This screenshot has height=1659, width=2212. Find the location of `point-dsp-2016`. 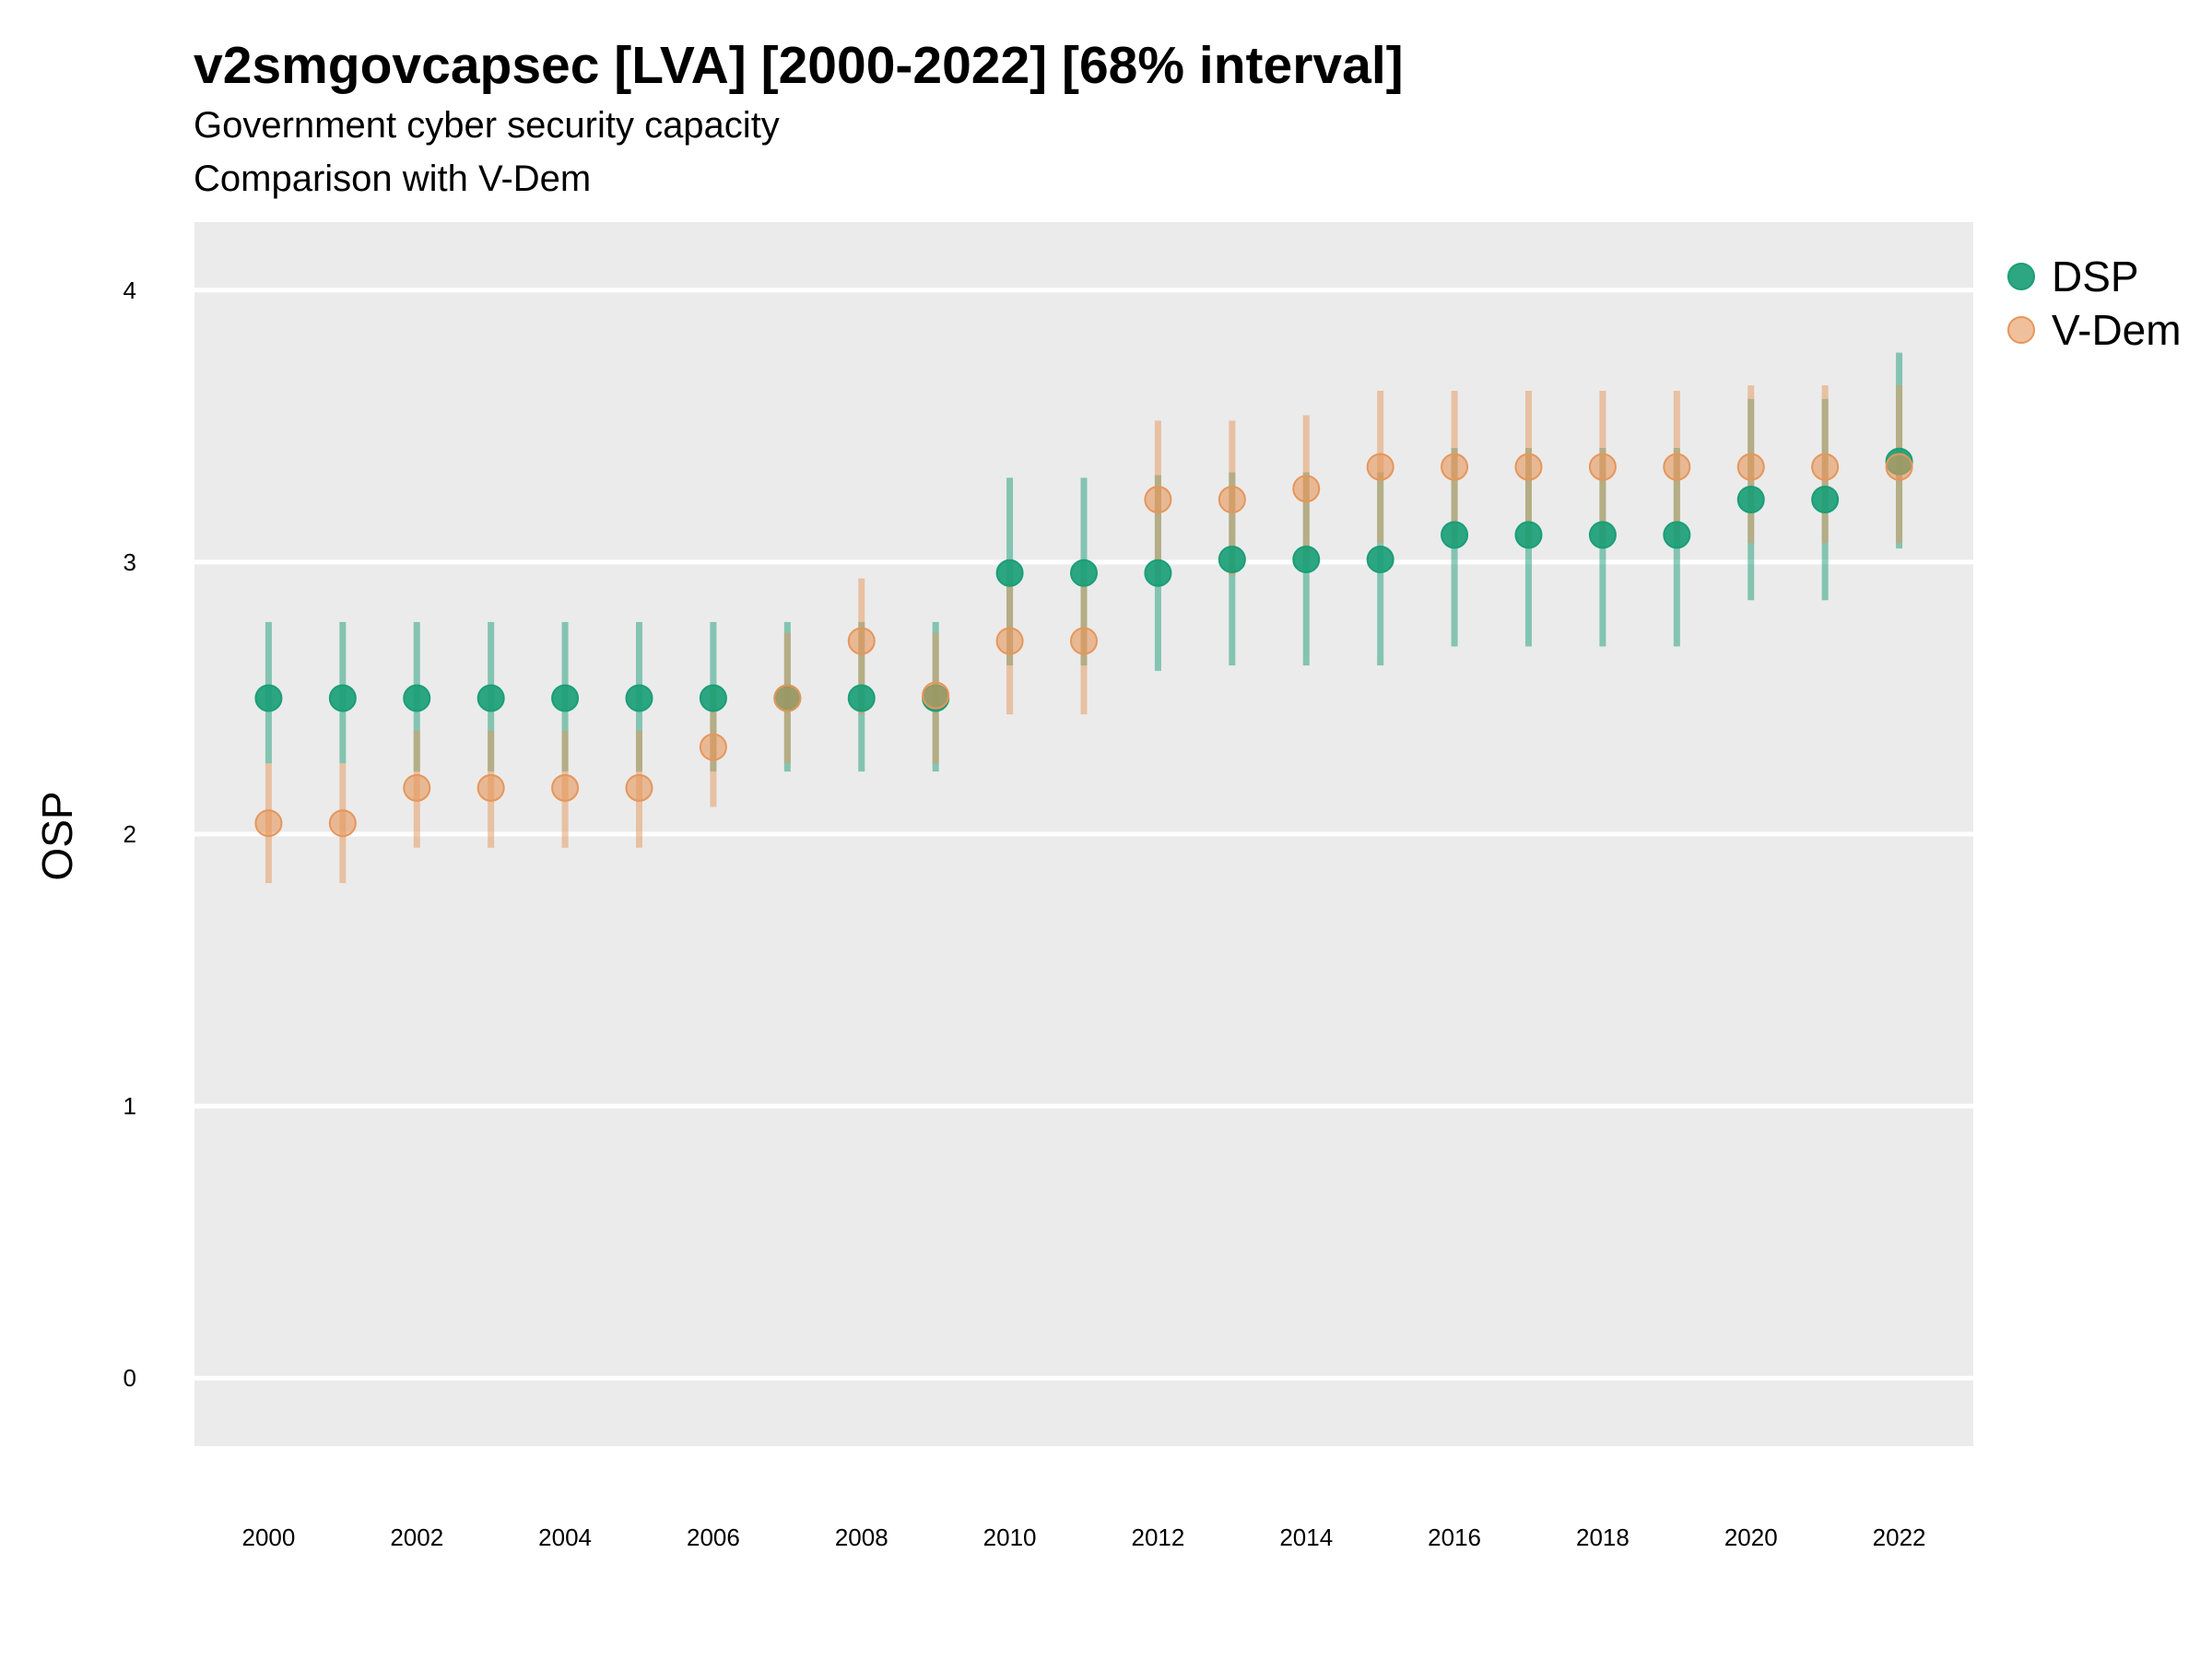

point-dsp-2016 is located at coordinates (1455, 535).